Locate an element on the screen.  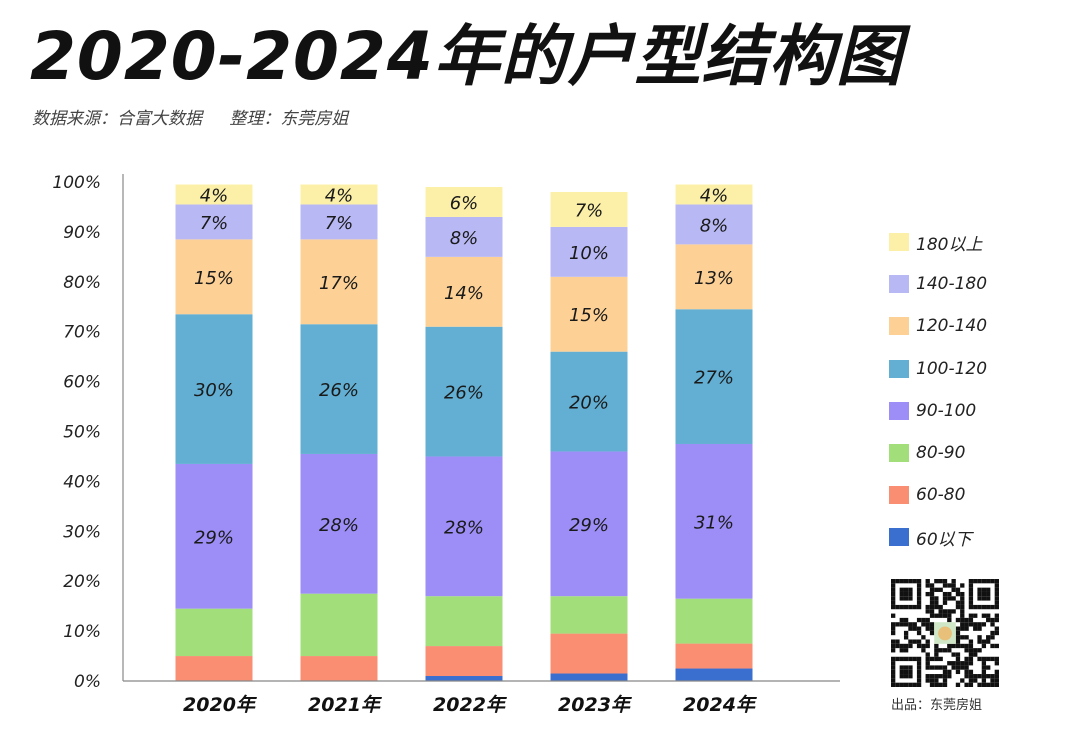
data-label: 14% is located at coordinates (464, 293).